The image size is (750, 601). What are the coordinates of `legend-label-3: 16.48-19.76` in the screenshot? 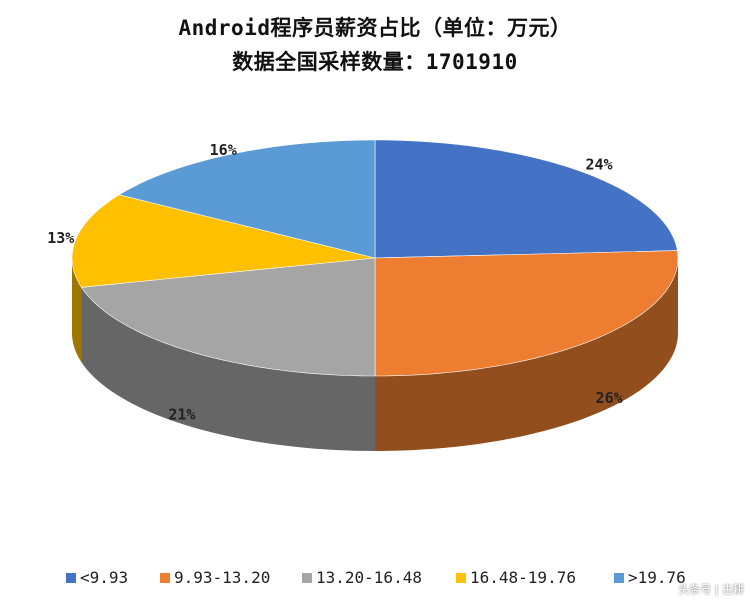 It's located at (523, 577).